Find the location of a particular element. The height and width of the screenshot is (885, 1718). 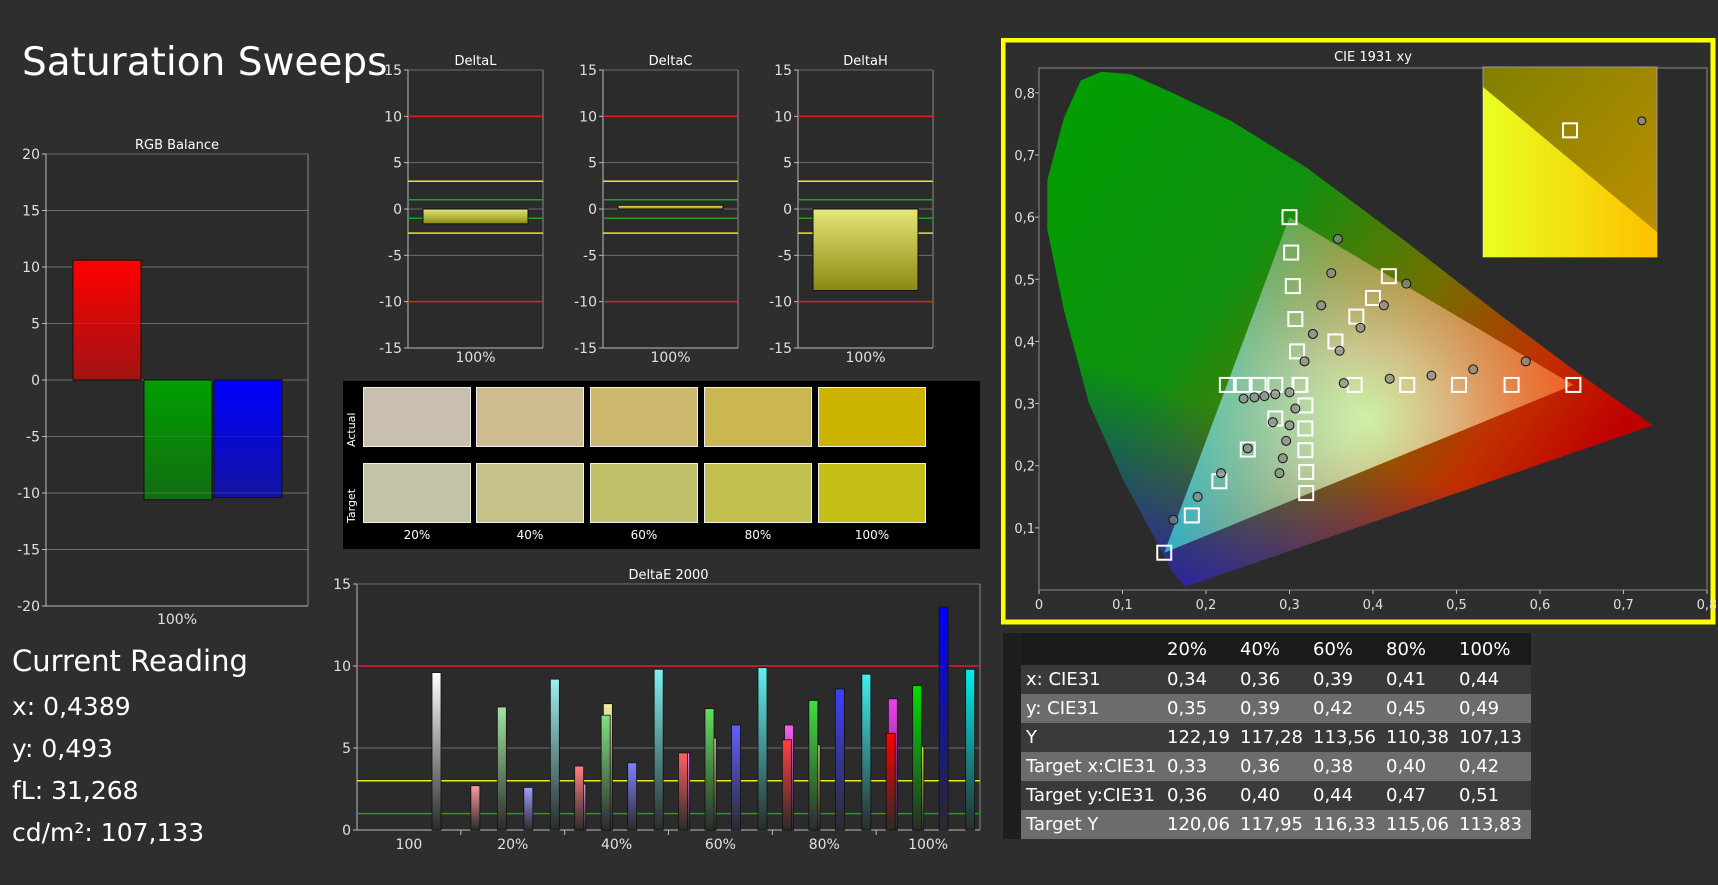

y-tick-label: 0 is located at coordinates (397, 210).